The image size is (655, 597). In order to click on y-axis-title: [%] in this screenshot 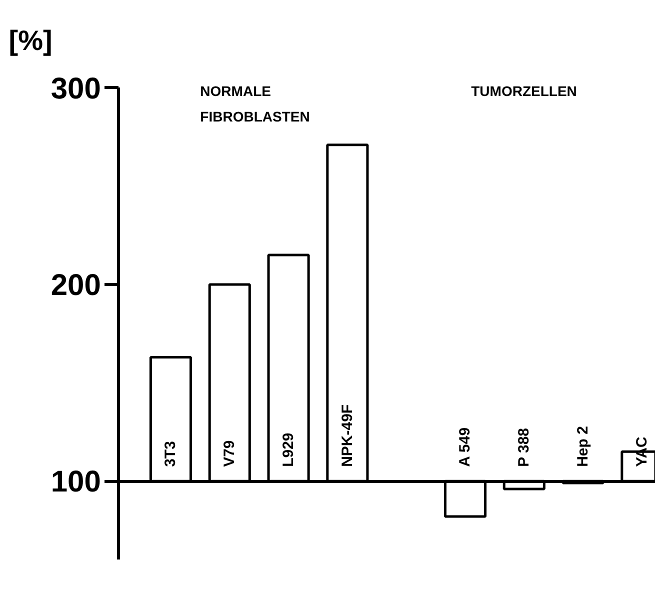, I will do `click(30, 40)`.